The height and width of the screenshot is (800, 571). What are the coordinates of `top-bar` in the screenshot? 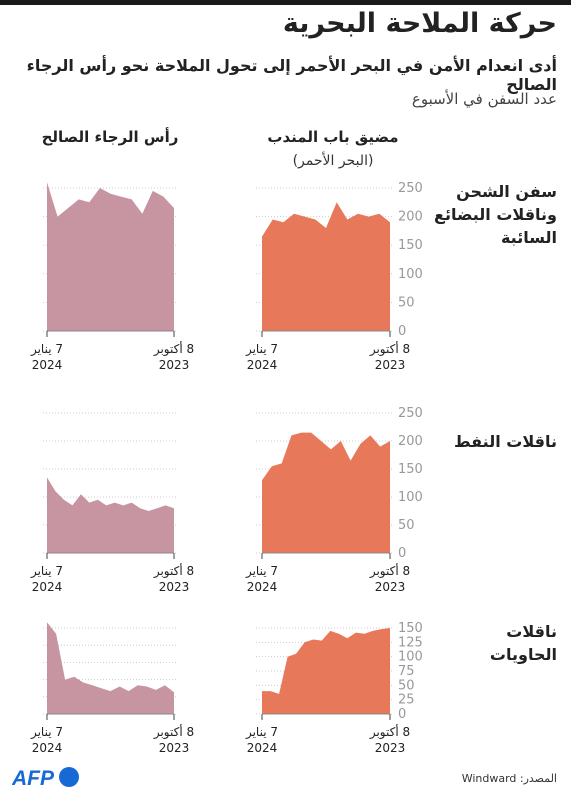 It's located at (285, 2).